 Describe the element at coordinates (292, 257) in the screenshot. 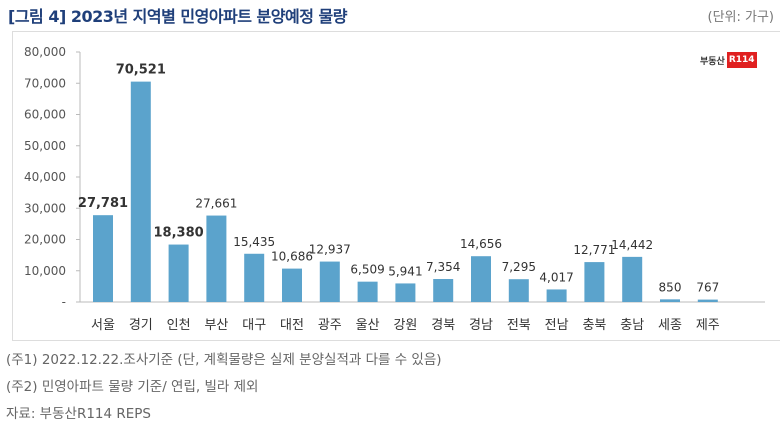

I see `data-label: 10,686` at that location.